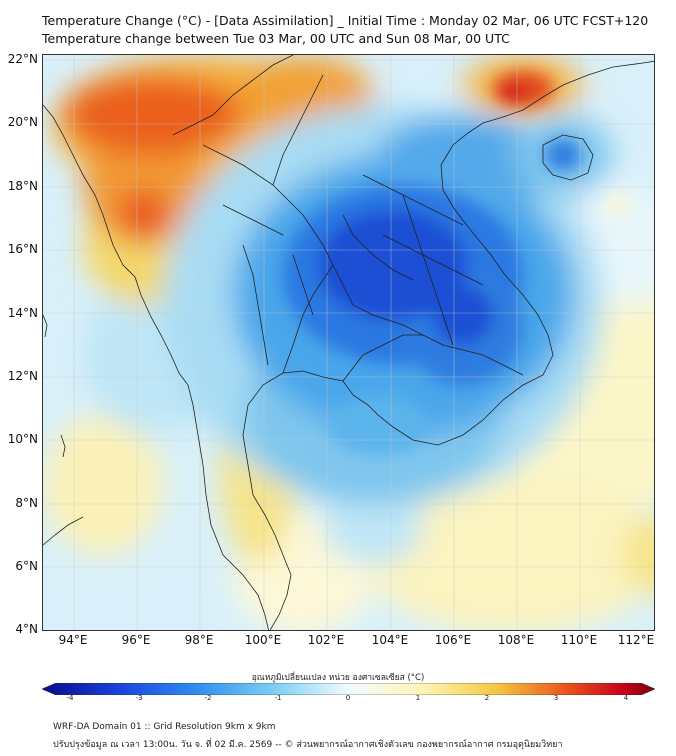 This screenshot has width=676, height=756. What do you see at coordinates (139, 698) in the screenshot?
I see `colorbar-tick-neg3: -3` at bounding box center [139, 698].